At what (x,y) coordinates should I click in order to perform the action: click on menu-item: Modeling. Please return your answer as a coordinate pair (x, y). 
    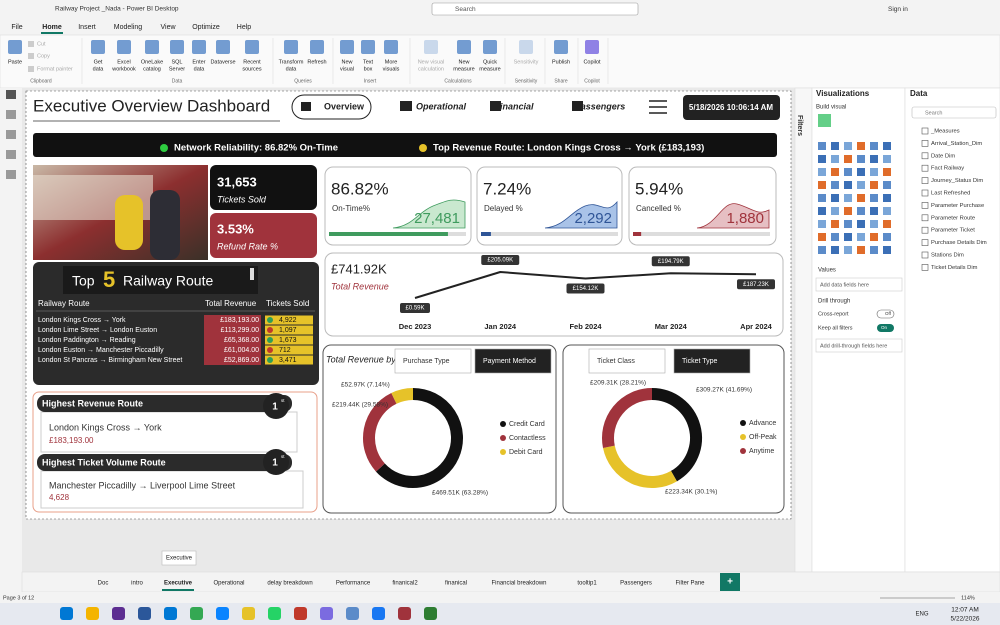
    Looking at the image, I should click on (128, 27).